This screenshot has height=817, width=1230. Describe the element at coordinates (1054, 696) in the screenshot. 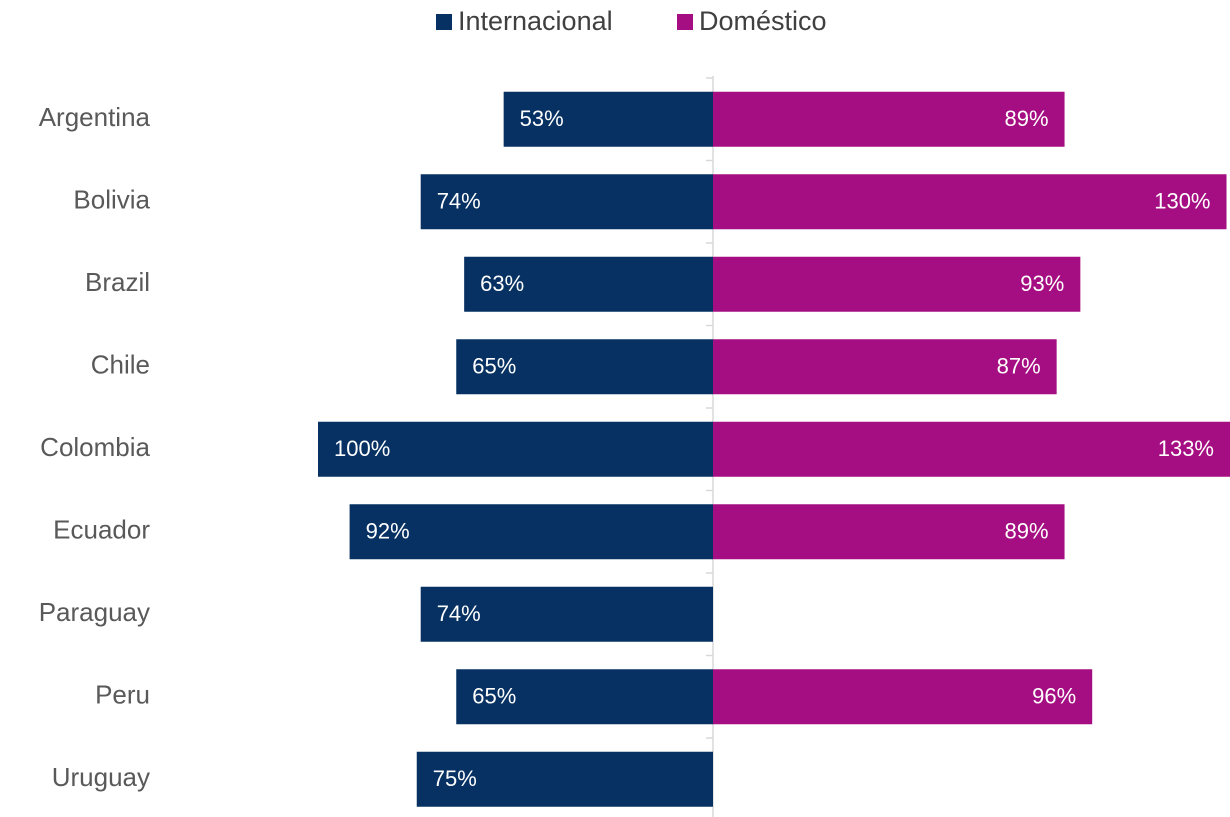

I see `data-label: 96%` at that location.